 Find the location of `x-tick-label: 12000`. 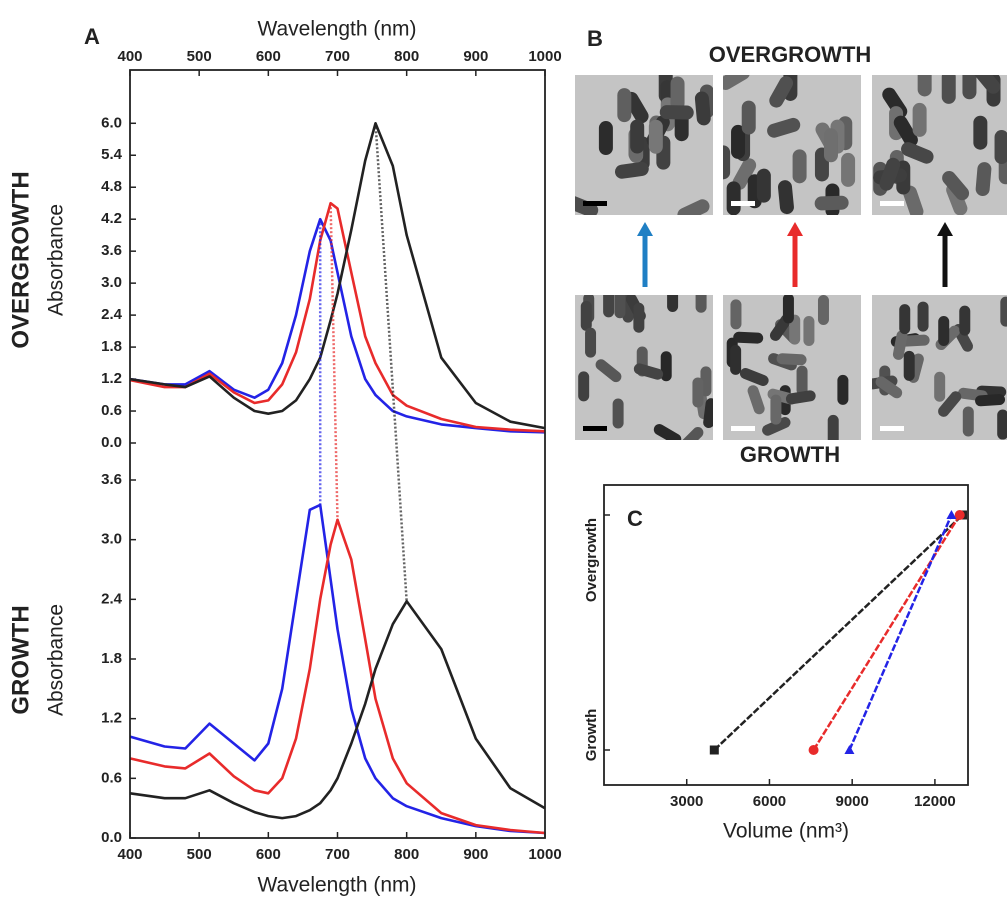

x-tick-label: 12000 is located at coordinates (935, 801).